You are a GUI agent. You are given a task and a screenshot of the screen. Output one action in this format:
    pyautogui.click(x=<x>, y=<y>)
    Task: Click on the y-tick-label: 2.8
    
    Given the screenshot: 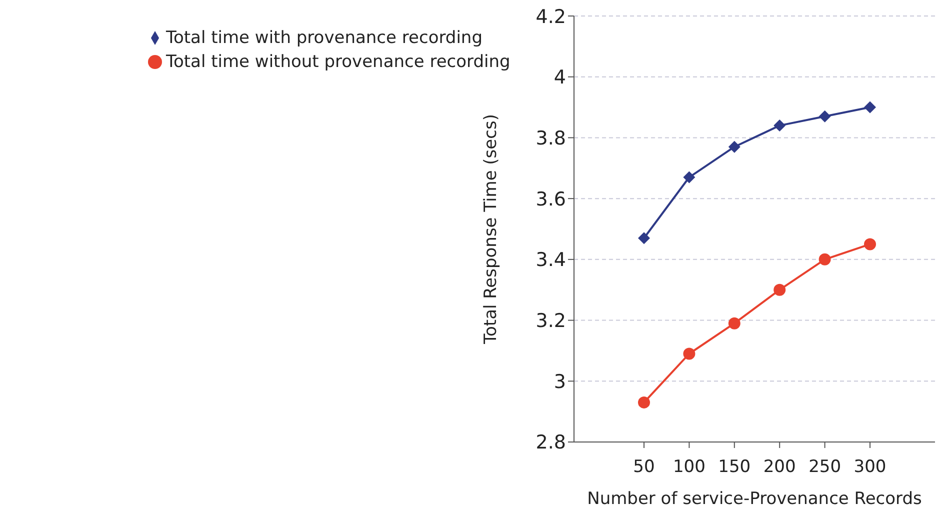 What is the action you would take?
    pyautogui.click(x=551, y=443)
    